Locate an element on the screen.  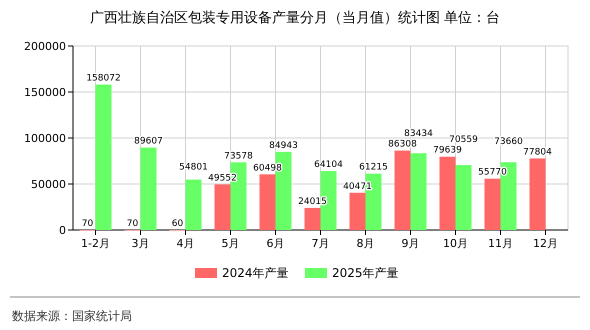
y-tick-label: 50000 is located at coordinates (48, 184).